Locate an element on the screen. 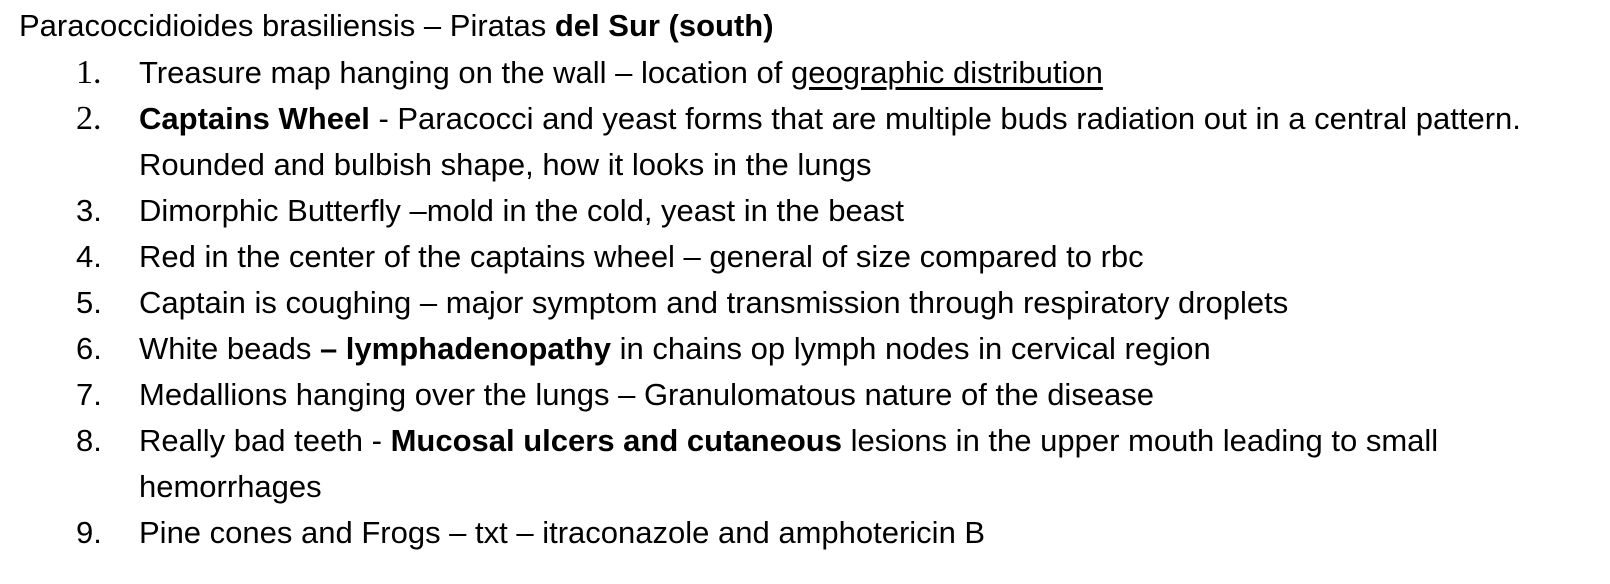  list-item-number: 5. is located at coordinates (89, 302).